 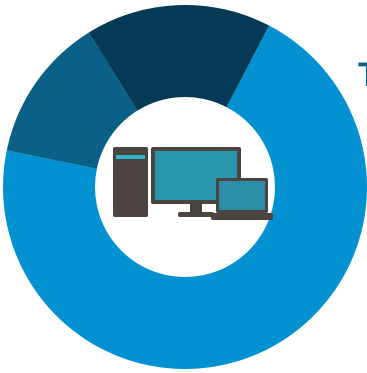 I want to click on laptop-icon, so click(x=242, y=199).